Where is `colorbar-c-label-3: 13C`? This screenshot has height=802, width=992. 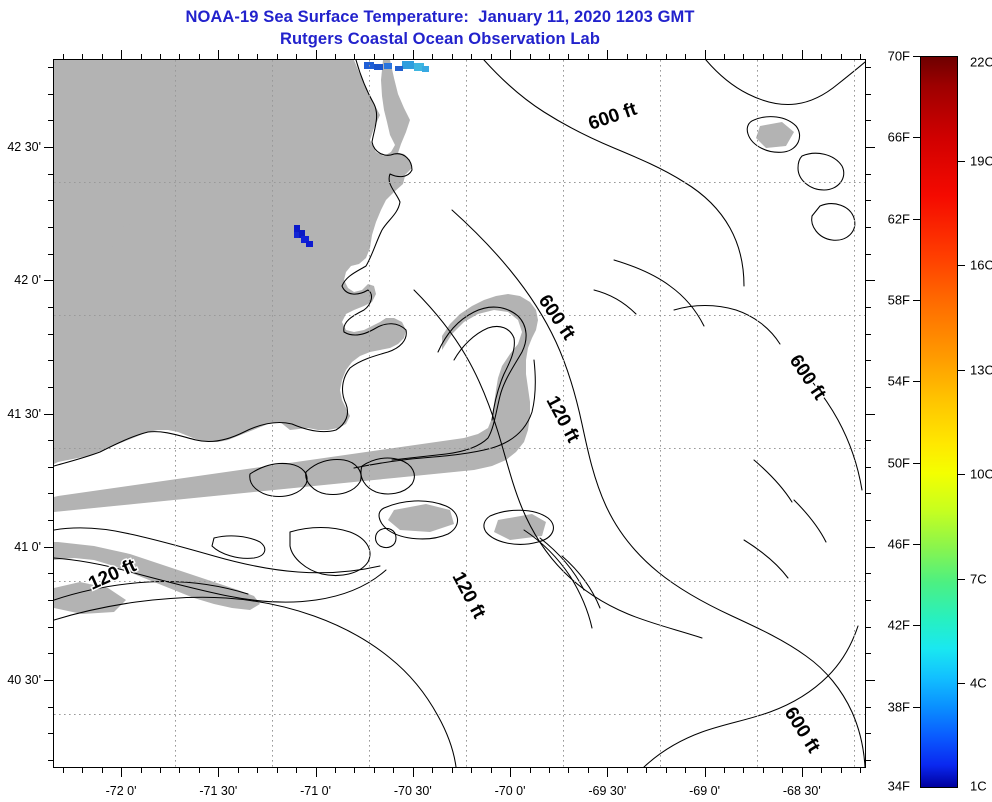 colorbar-c-label-3: 13C is located at coordinates (981, 370).